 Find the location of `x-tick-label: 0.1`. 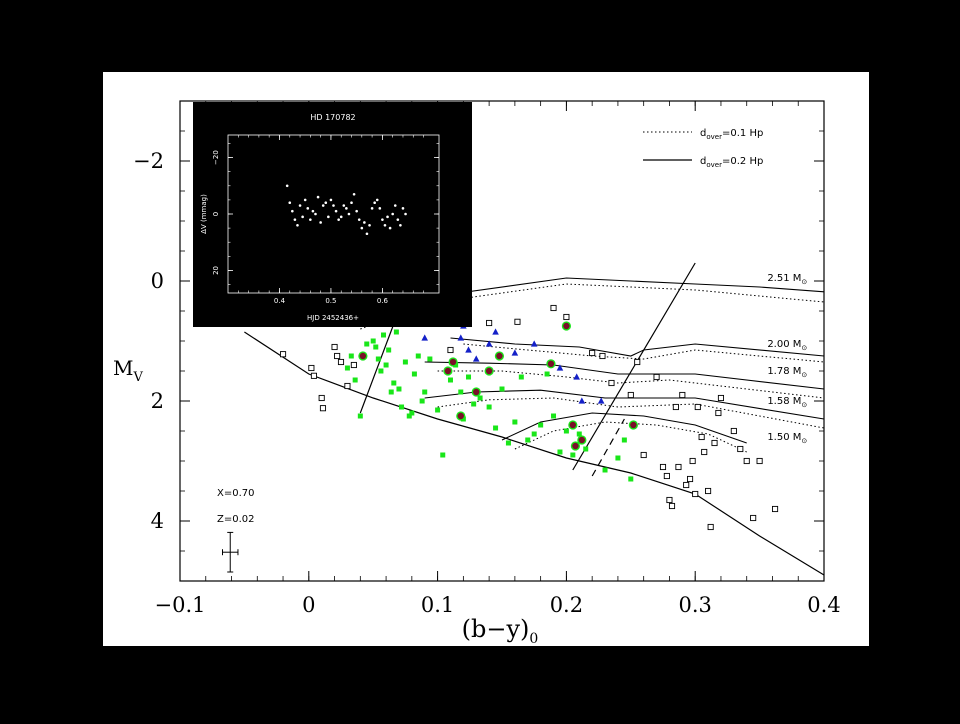

x-tick-label: 0.1 is located at coordinates (437, 605).